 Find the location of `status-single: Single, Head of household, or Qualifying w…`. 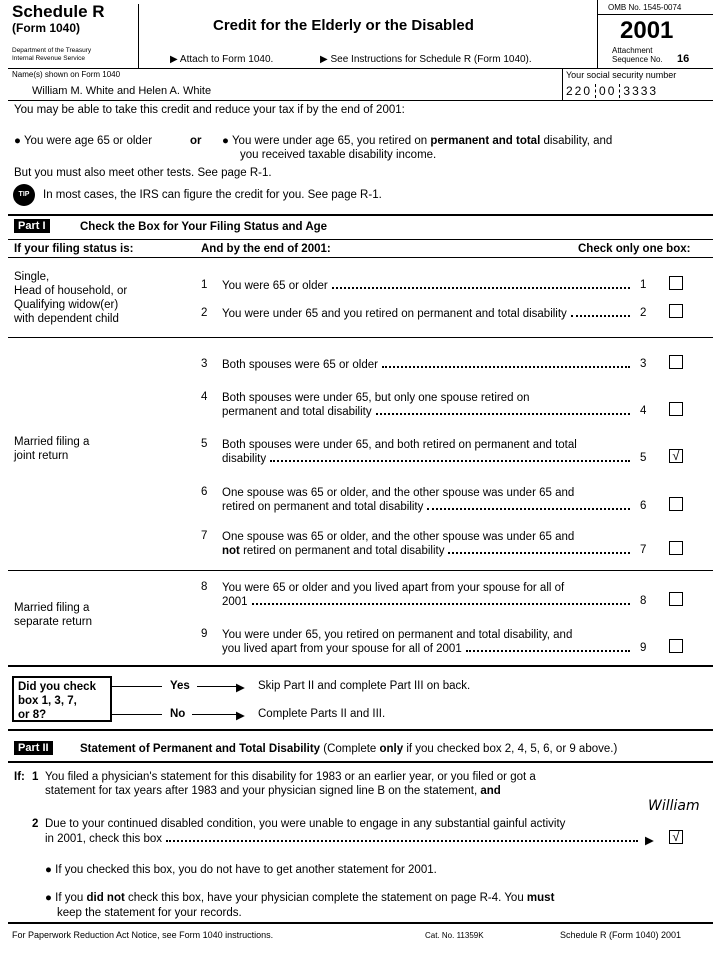

status-single: Single, Head of household, or Qualifying w… is located at coordinates (71, 298).